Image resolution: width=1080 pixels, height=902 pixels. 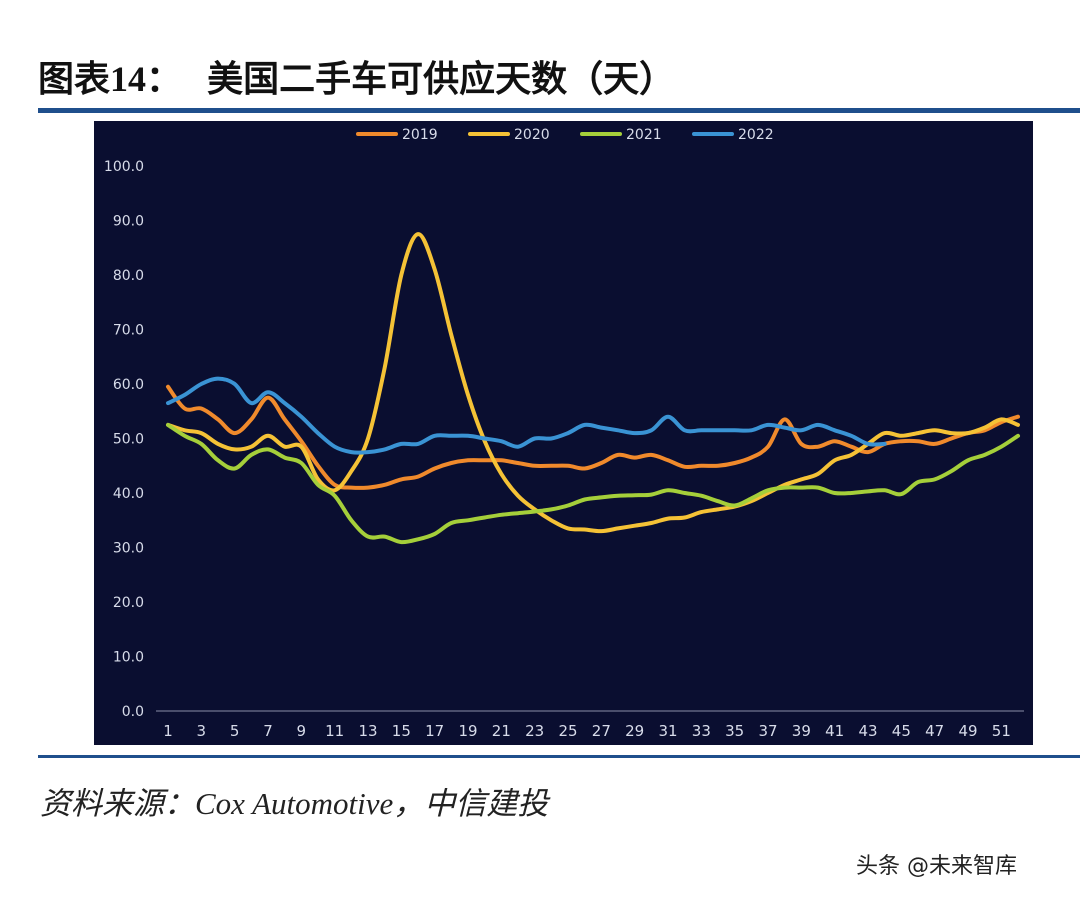 What do you see at coordinates (128, 222) in the screenshot?
I see `y-tick-label: 90.0` at bounding box center [128, 222].